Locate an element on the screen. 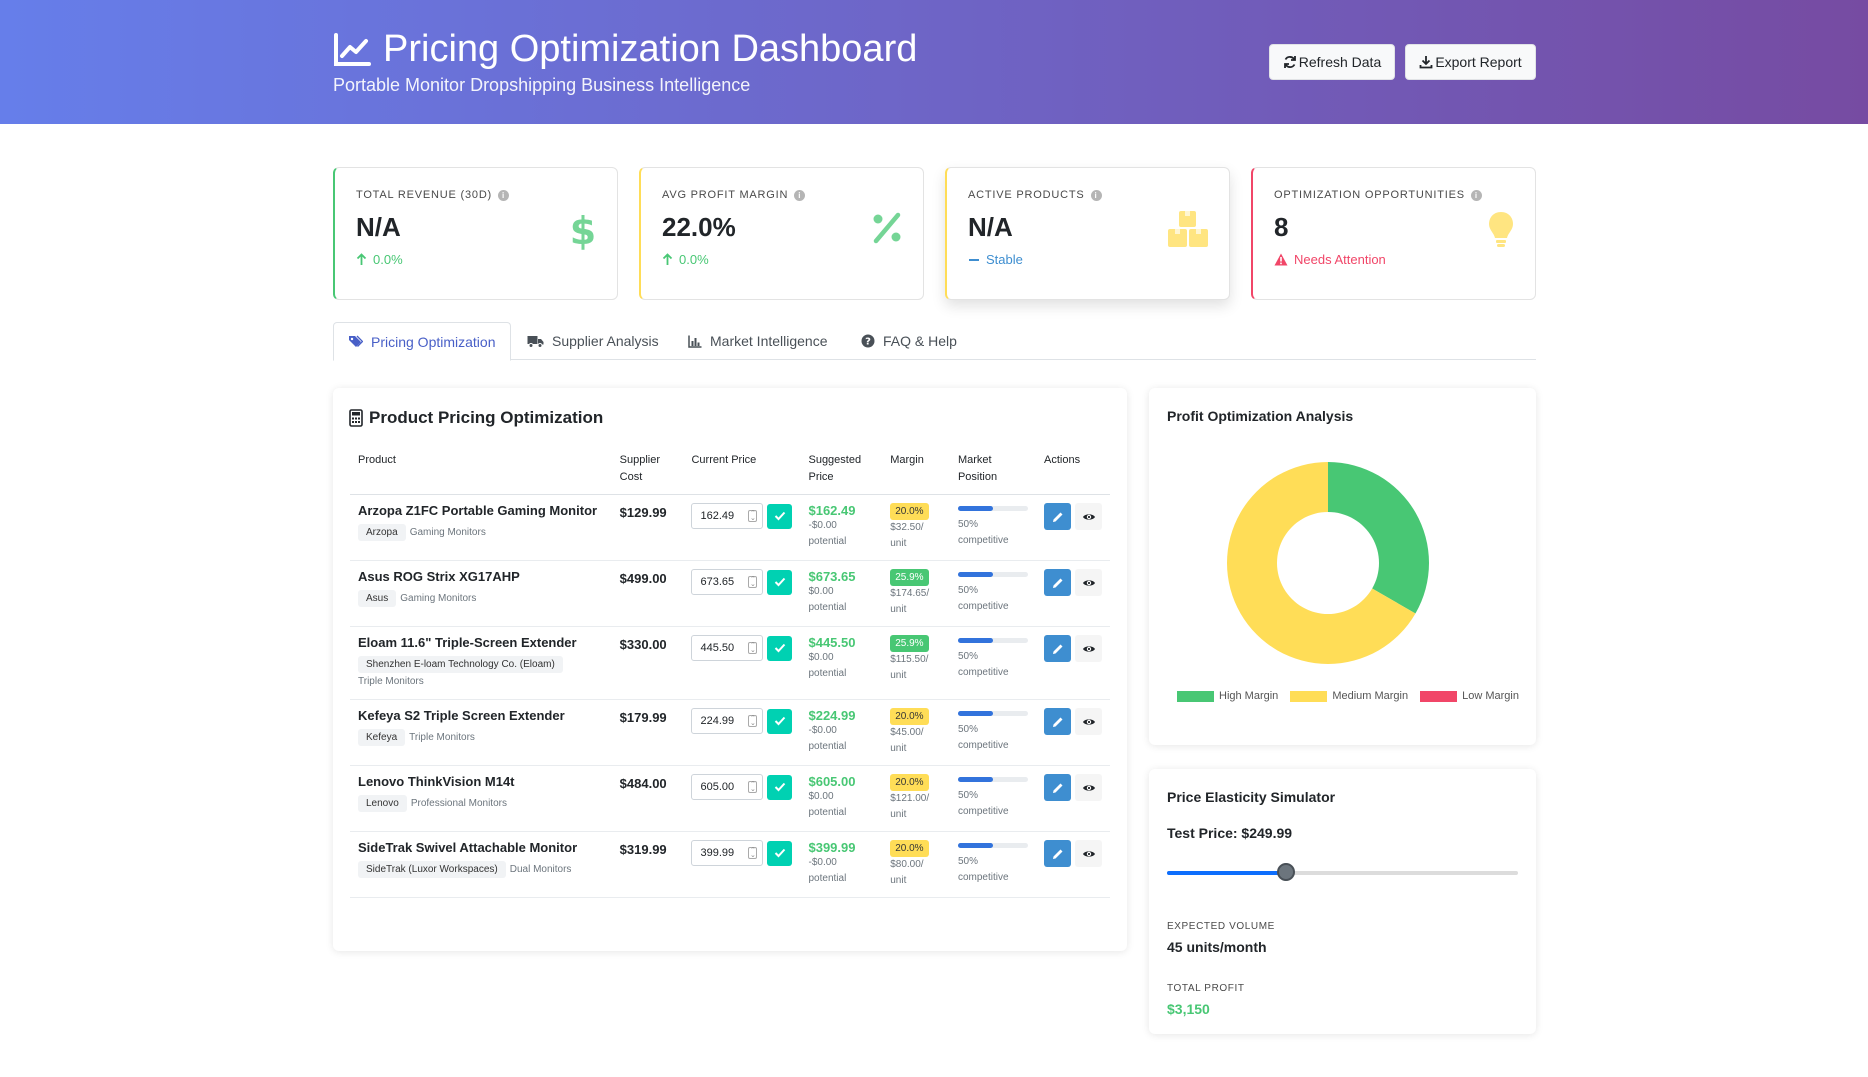  kpi-label: OPTIMIZATION OPPORTUNITIES is located at coordinates (1369, 195).